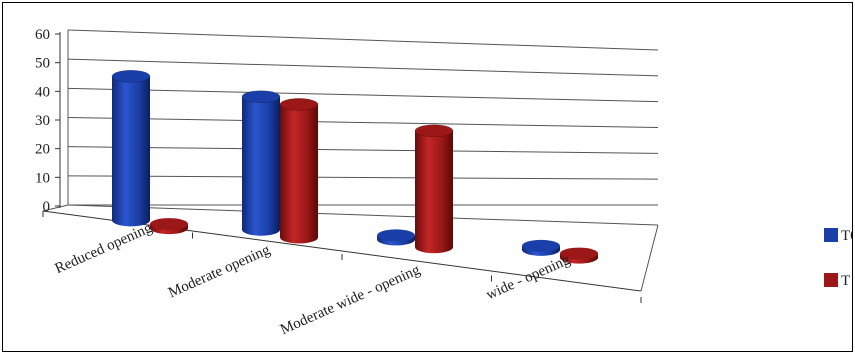  Describe the element at coordinates (846, 236) in the screenshot. I see `legend-label: T0` at that location.